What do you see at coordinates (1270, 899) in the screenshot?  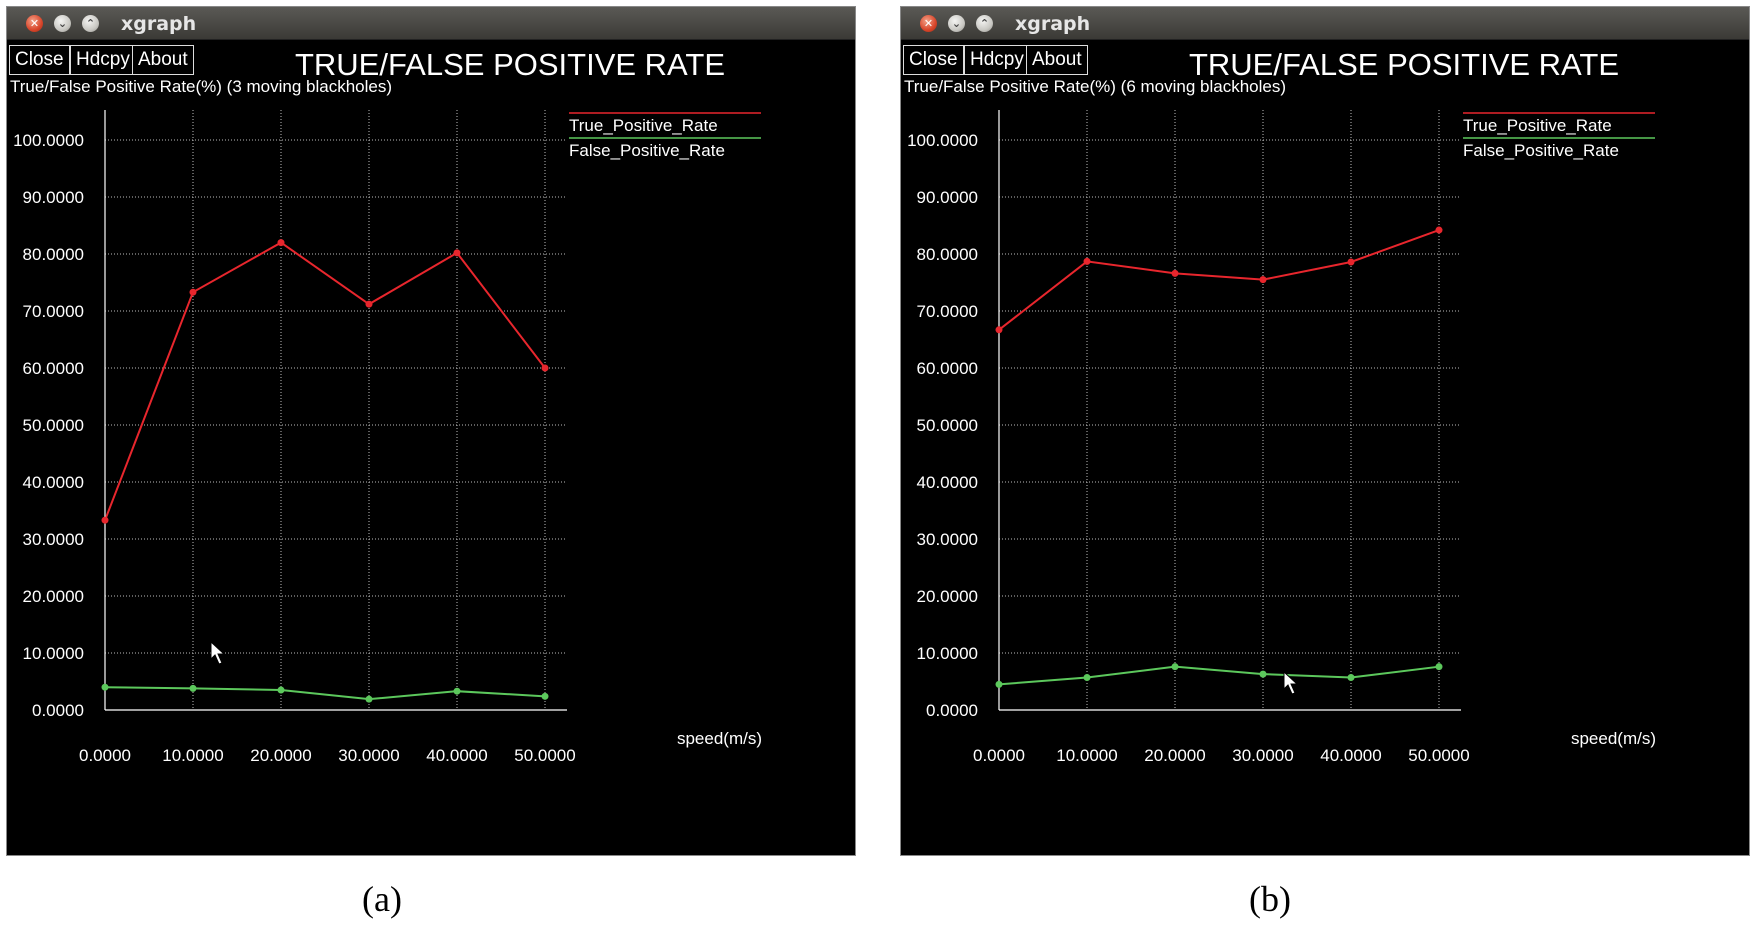 I see `caption-b: (b)` at bounding box center [1270, 899].